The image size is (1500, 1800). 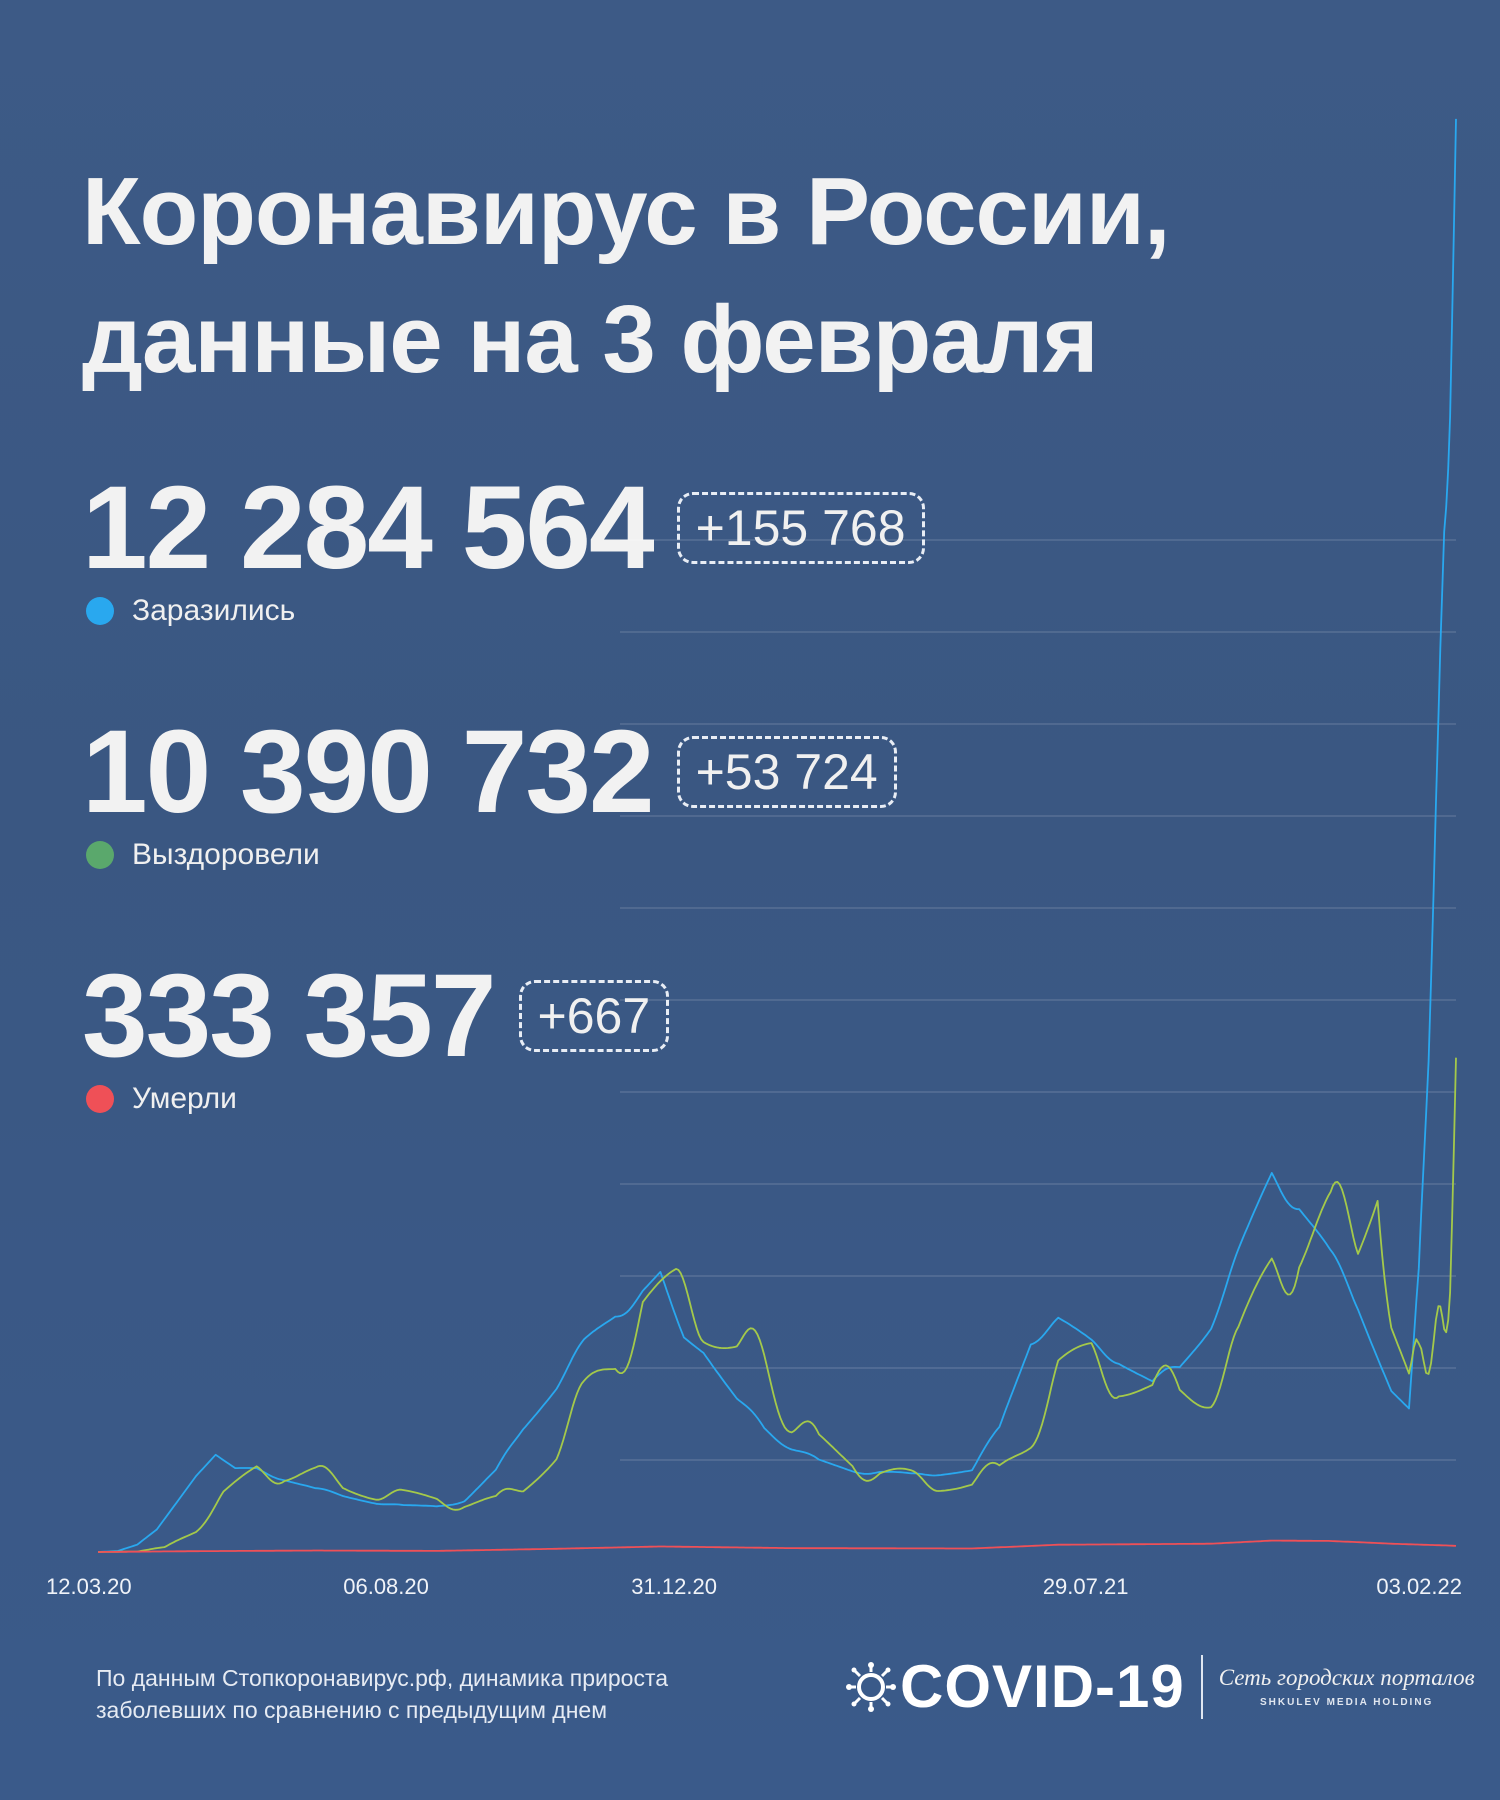 I want to click on legend-dot-recovered, so click(x=100, y=855).